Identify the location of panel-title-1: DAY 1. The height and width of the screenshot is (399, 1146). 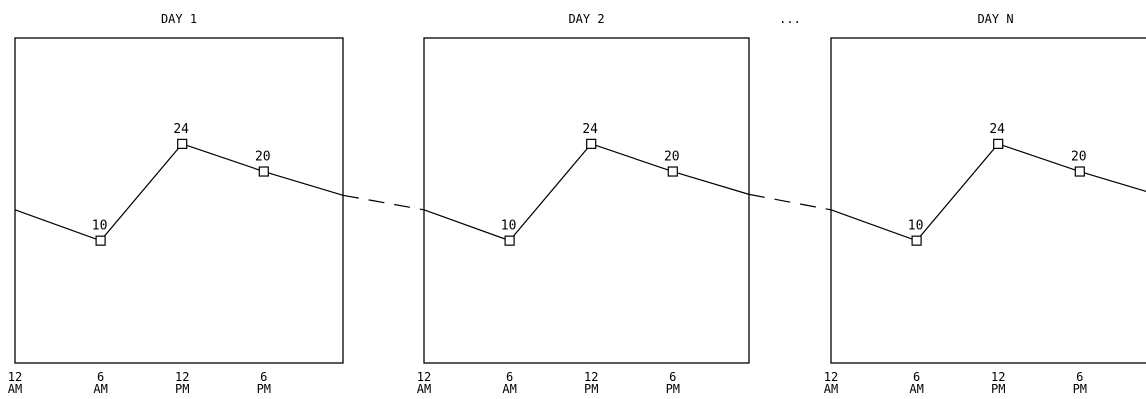
(179, 19).